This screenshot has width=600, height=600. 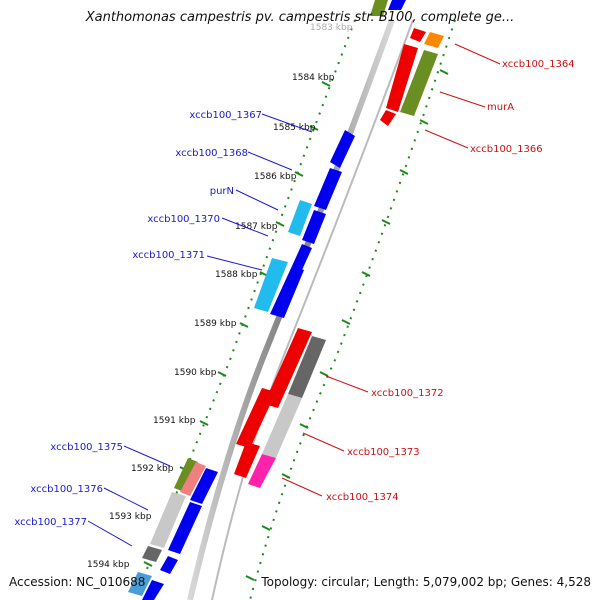 What do you see at coordinates (379, 8) in the screenshot?
I see `gene-top-olive` at bounding box center [379, 8].